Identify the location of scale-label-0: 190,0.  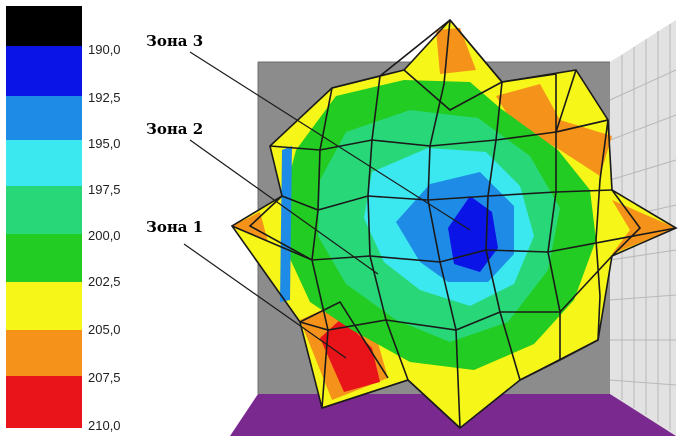
(104, 49).